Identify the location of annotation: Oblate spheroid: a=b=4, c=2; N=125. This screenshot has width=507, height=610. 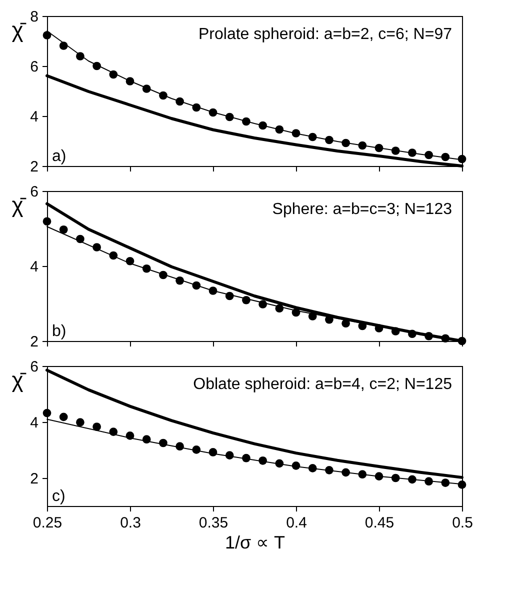
(322, 384).